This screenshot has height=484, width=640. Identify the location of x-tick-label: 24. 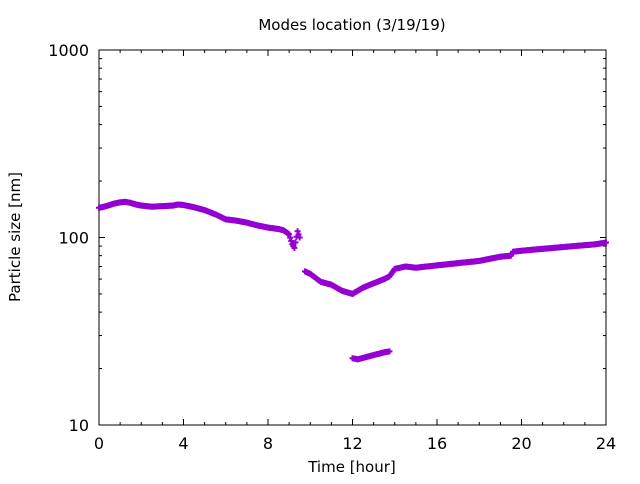
(606, 443).